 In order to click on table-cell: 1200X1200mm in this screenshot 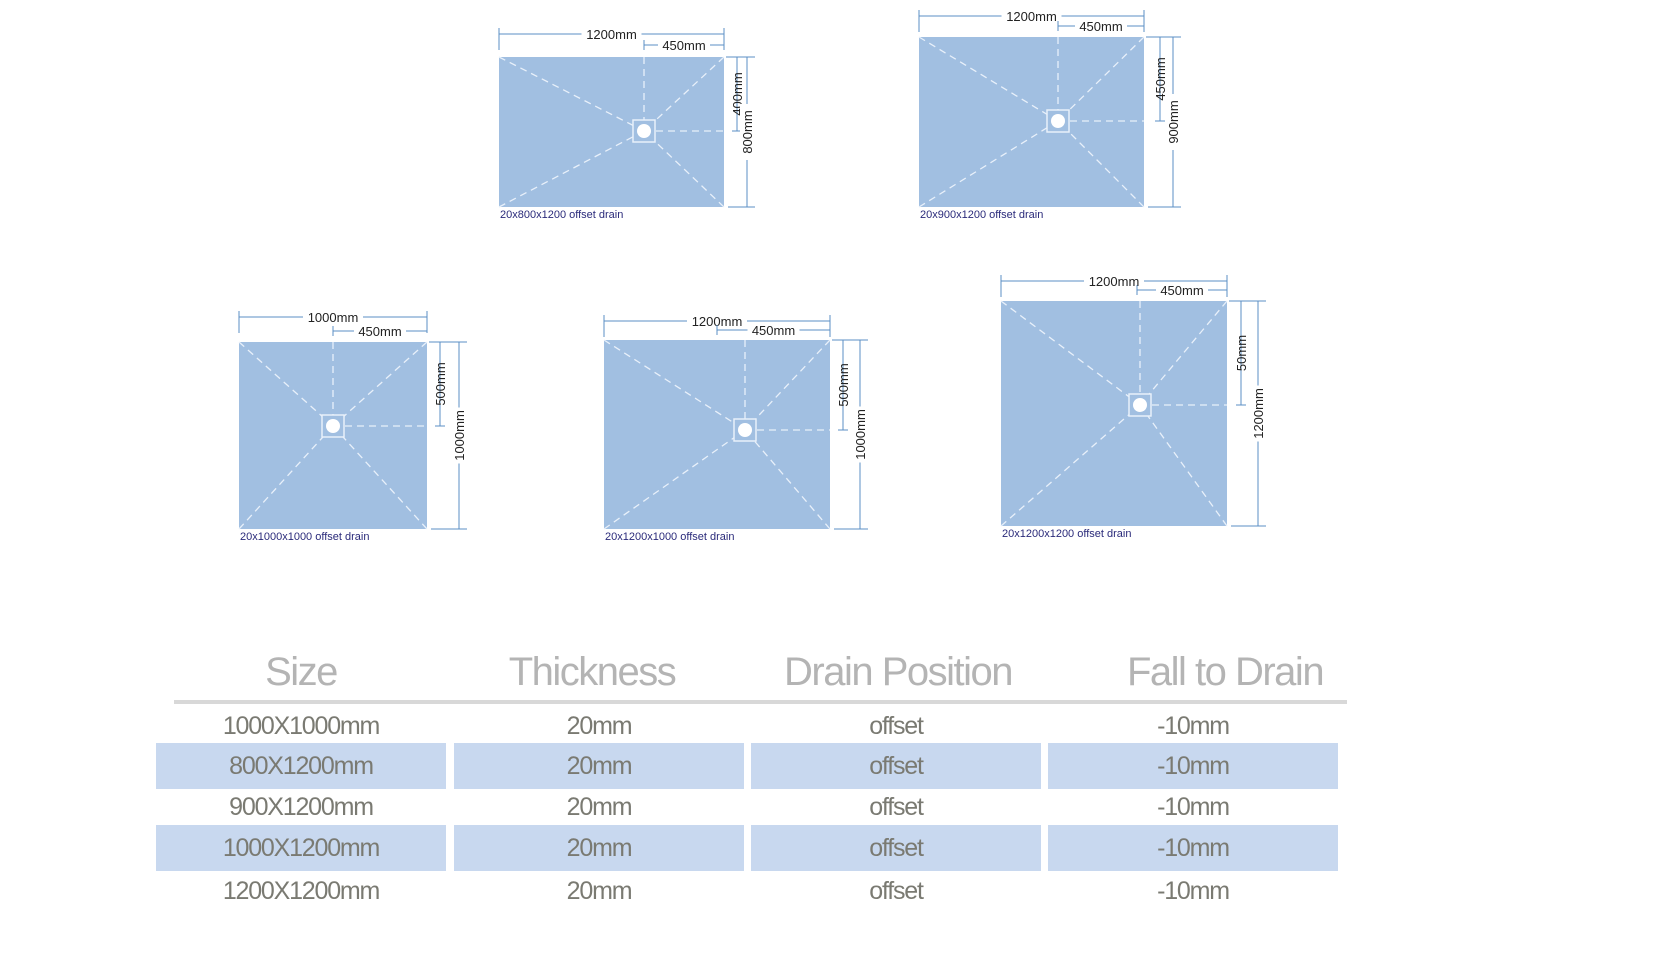, I will do `click(301, 891)`.